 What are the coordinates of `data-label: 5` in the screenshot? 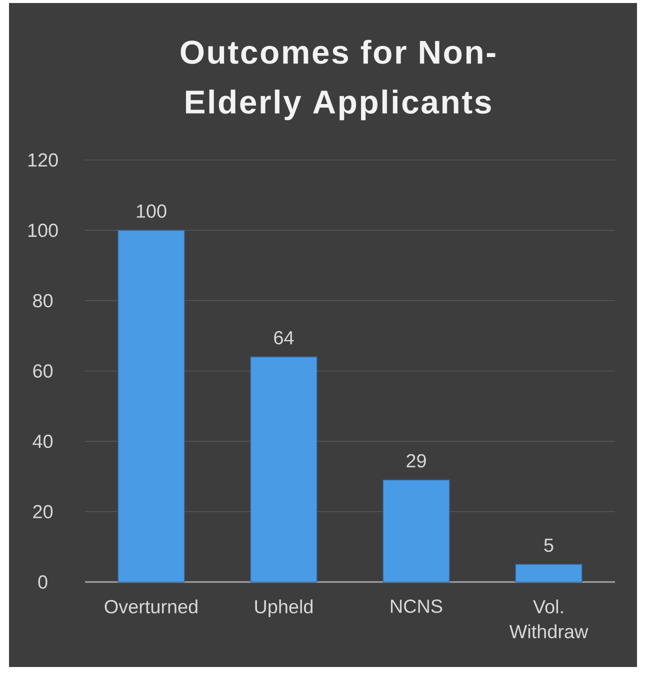 It's located at (549, 545).